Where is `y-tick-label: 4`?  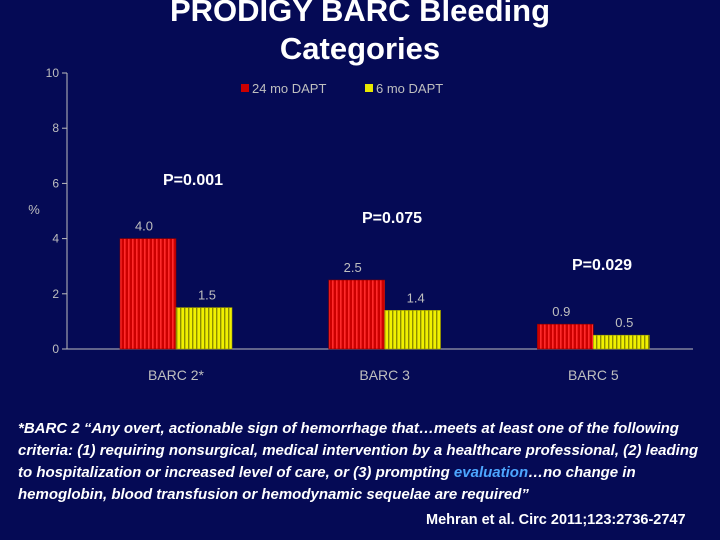
y-tick-label: 4 is located at coordinates (55, 239).